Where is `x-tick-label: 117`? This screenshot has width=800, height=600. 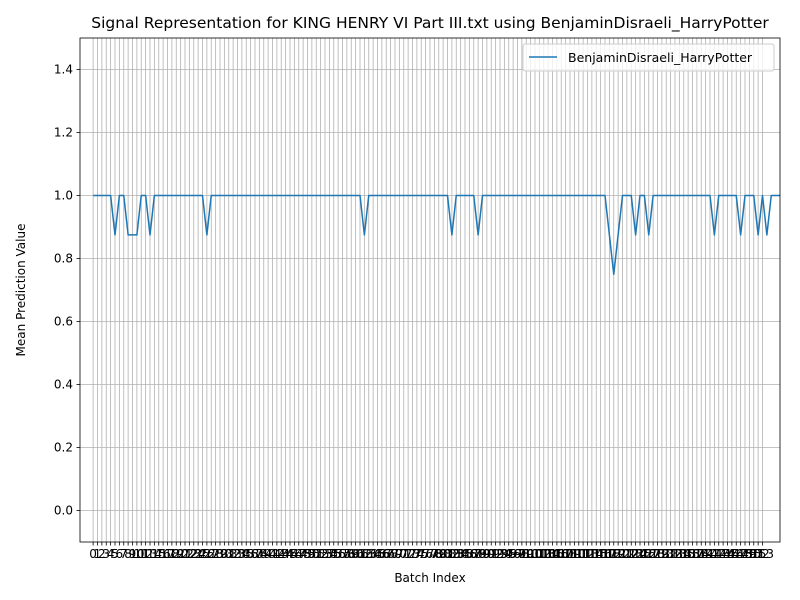
x-tick-label: 117 is located at coordinates (605, 554).